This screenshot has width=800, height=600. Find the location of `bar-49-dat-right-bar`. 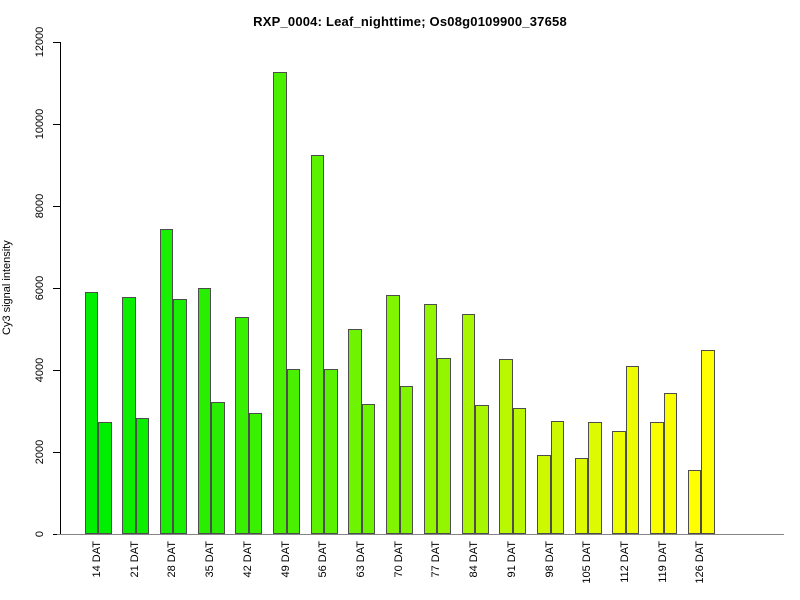

bar-49-dat-right-bar is located at coordinates (293, 451).